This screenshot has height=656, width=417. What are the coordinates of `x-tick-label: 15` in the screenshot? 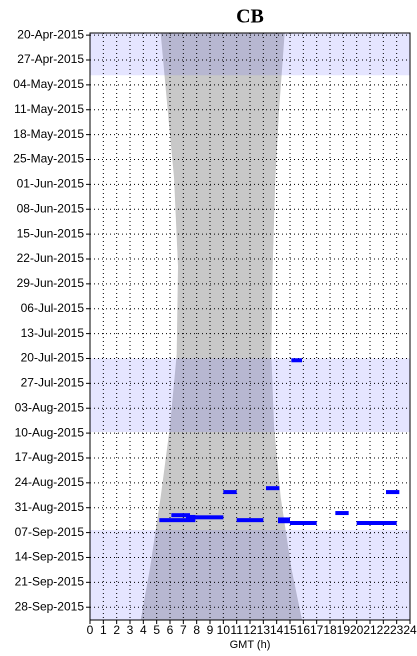 It's located at (290, 630).